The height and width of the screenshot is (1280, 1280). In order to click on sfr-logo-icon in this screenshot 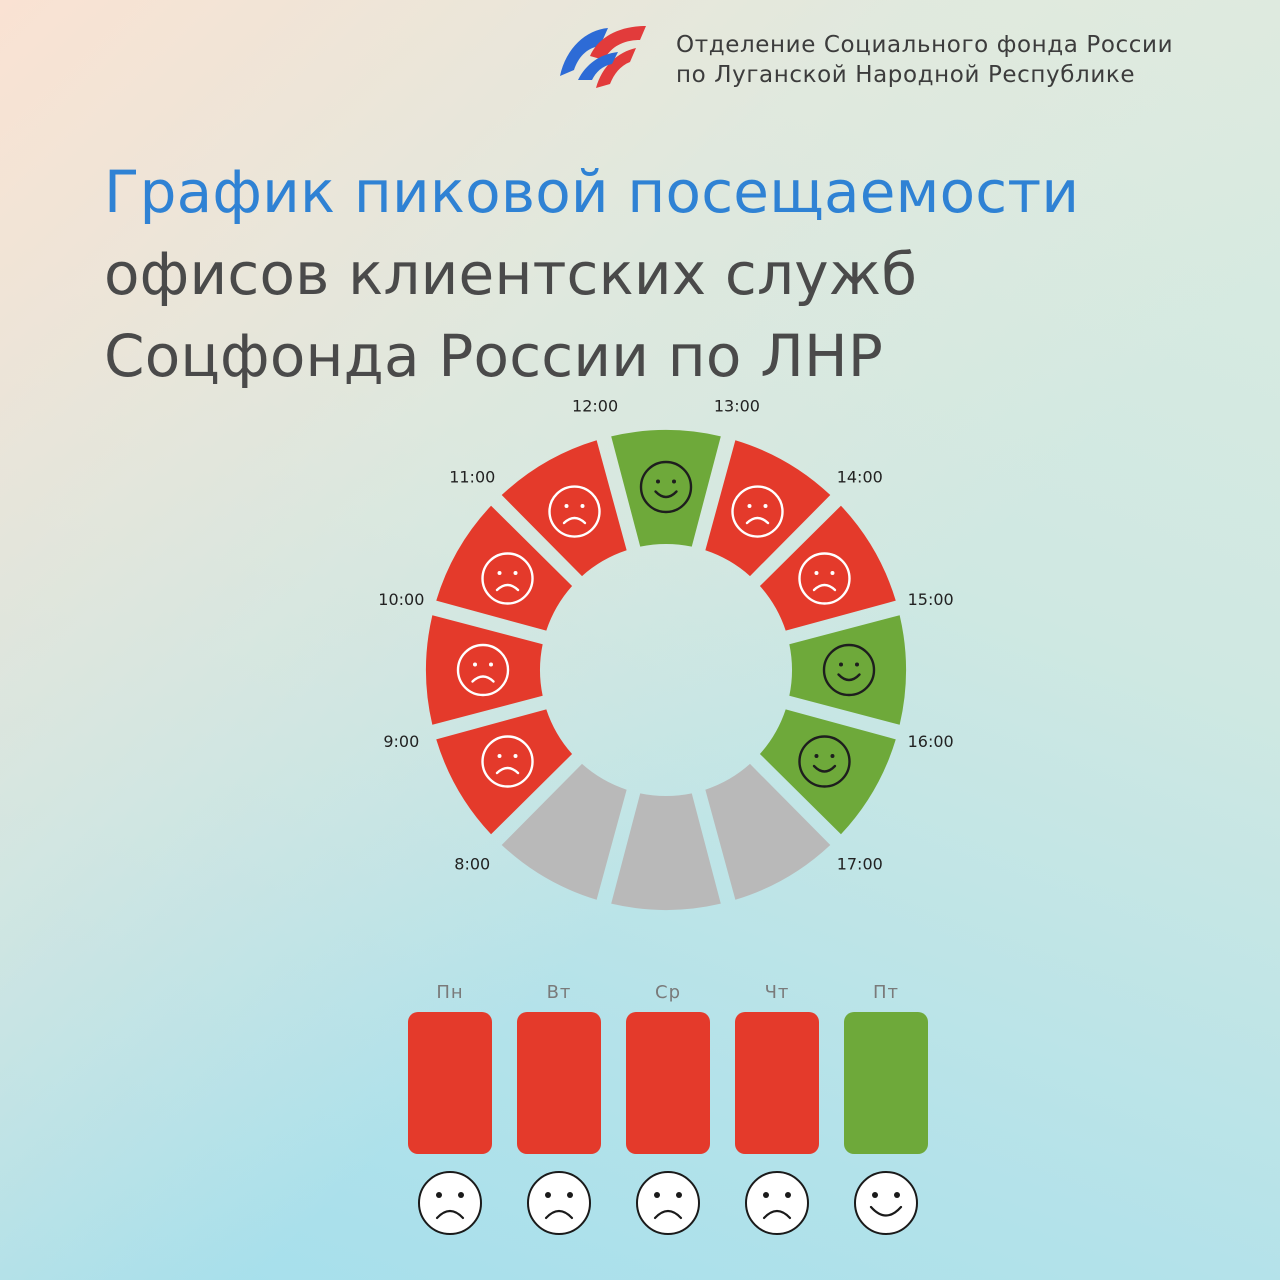, I will do `click(603, 57)`.